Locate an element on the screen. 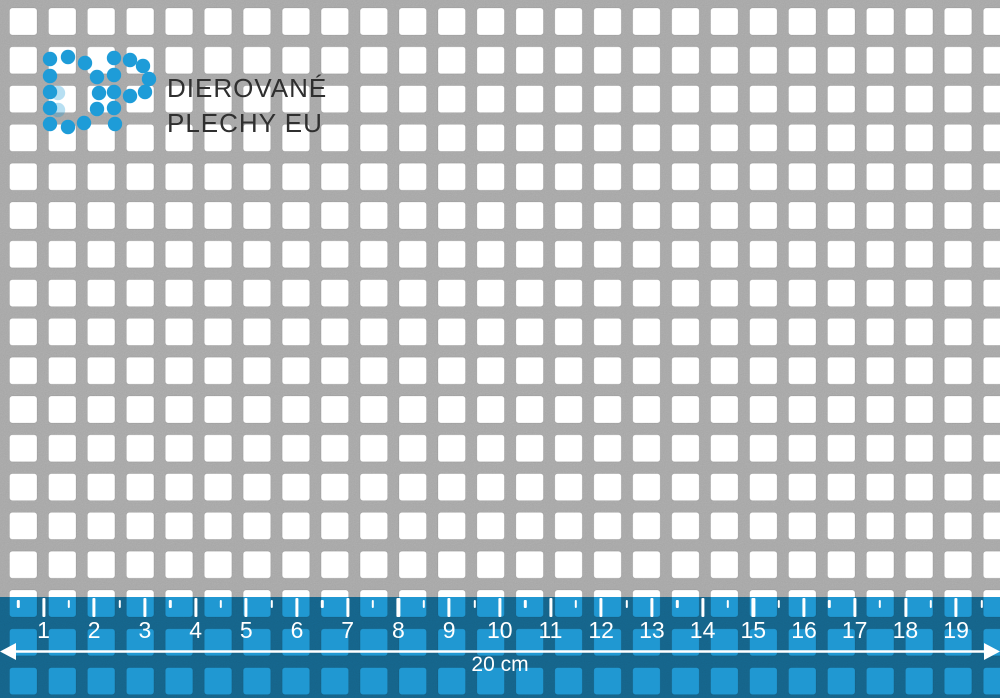  ruler-number: 4 is located at coordinates (195, 630).